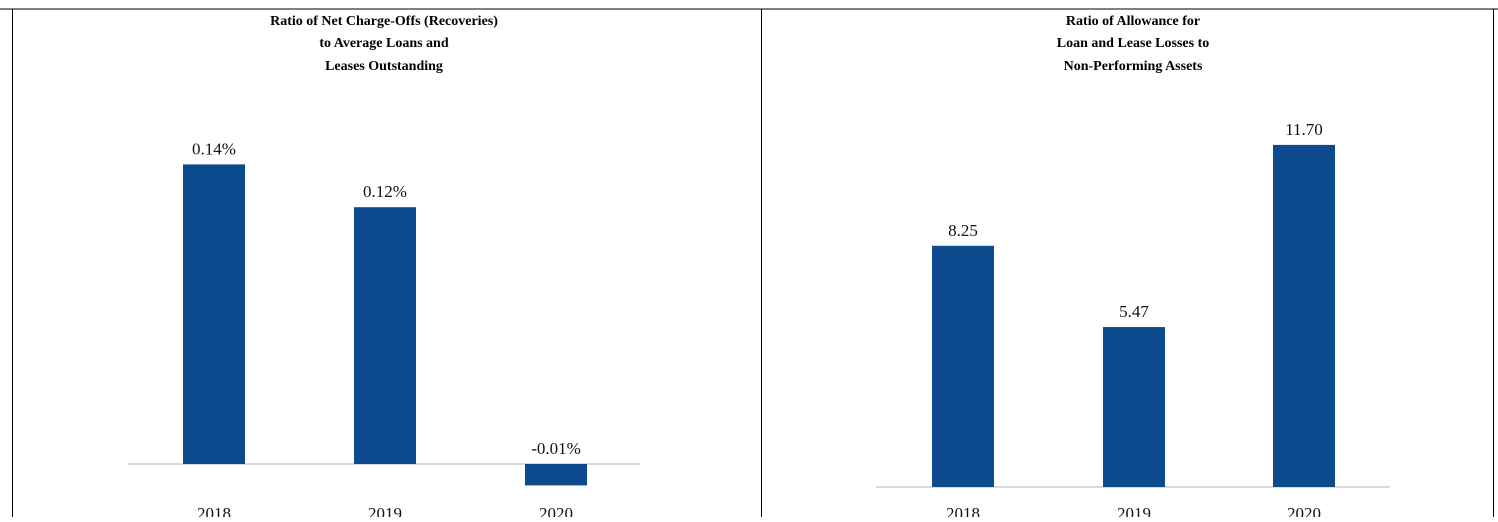 The image size is (1498, 522). I want to click on chart-title-line-2: to Average Loans and, so click(383, 43).